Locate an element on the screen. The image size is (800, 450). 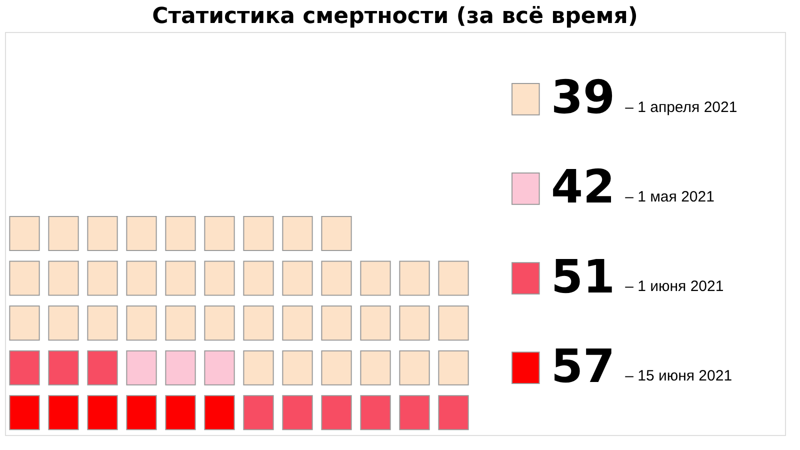
data-label: 57 is located at coordinates (583, 365).